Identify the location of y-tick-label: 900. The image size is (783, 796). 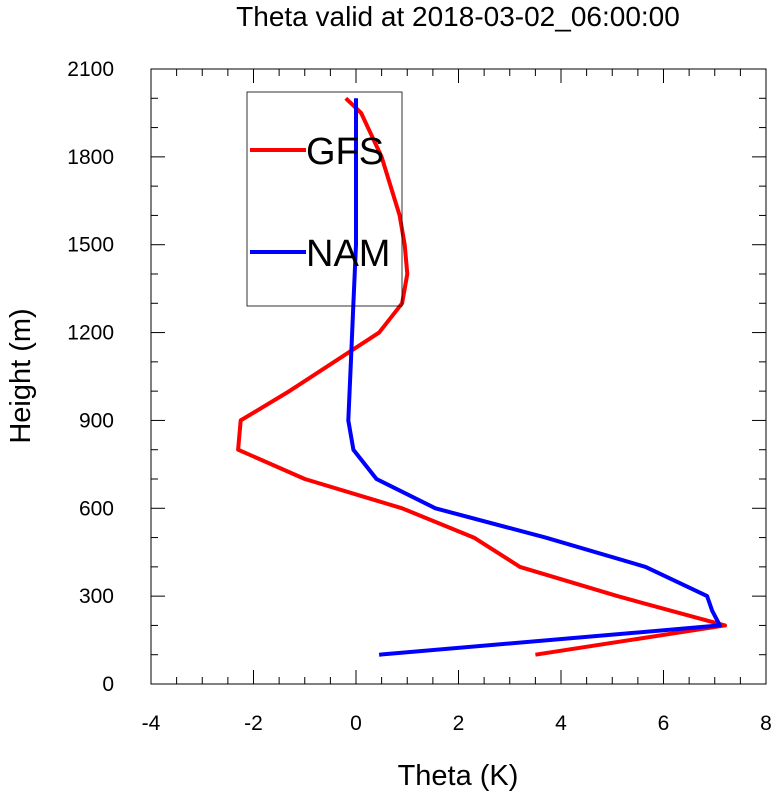
(96, 420).